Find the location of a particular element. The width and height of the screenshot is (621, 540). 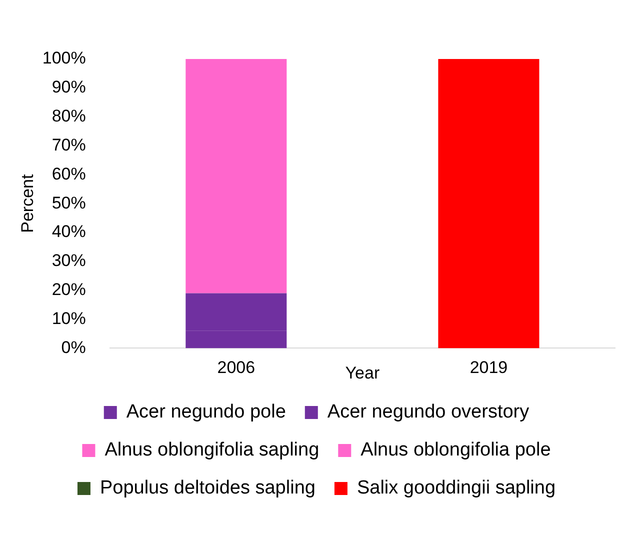

y-axis-title: Percent is located at coordinates (27, 203).